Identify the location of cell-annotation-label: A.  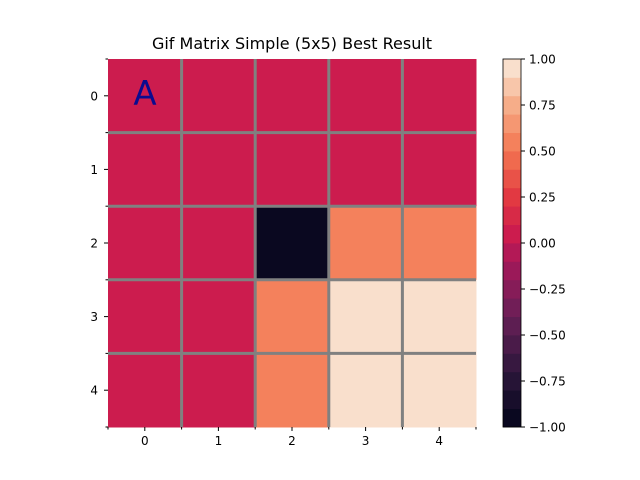
(144, 94).